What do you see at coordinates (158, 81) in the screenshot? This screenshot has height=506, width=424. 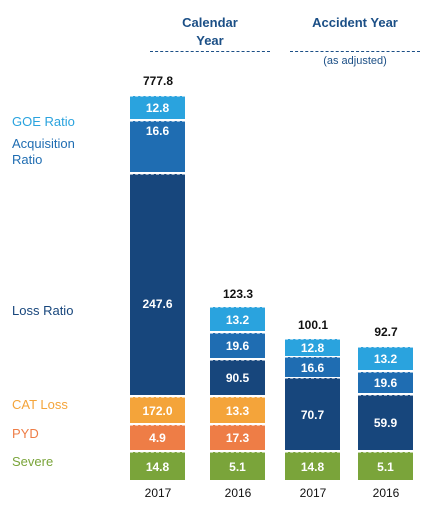 I see `bar-total: 777.8` at bounding box center [158, 81].